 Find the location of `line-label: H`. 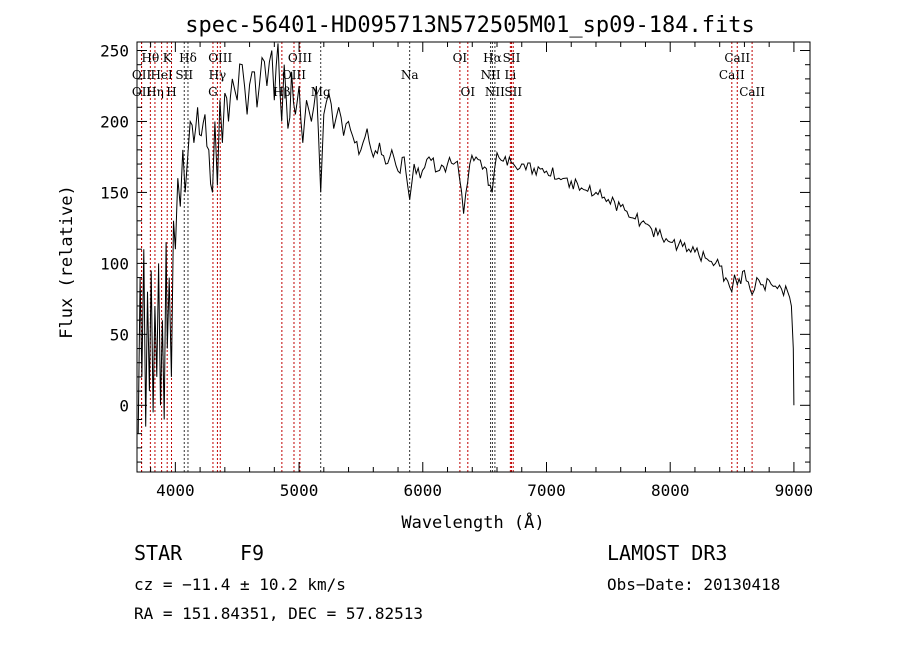

line-label: H is located at coordinates (171, 92).